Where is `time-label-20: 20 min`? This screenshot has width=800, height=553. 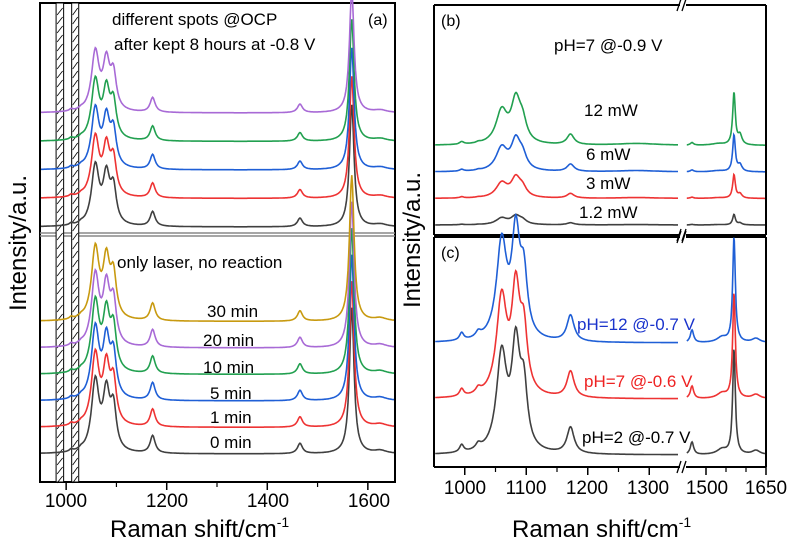 time-label-20: 20 min is located at coordinates (228, 340).